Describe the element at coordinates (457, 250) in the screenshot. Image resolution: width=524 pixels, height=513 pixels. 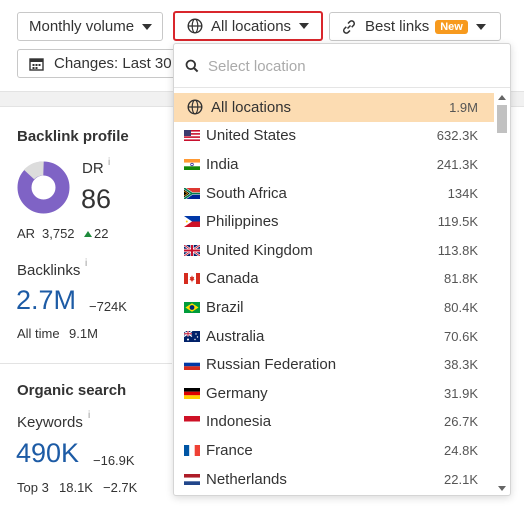
I see `location-count: 113.8K` at that location.